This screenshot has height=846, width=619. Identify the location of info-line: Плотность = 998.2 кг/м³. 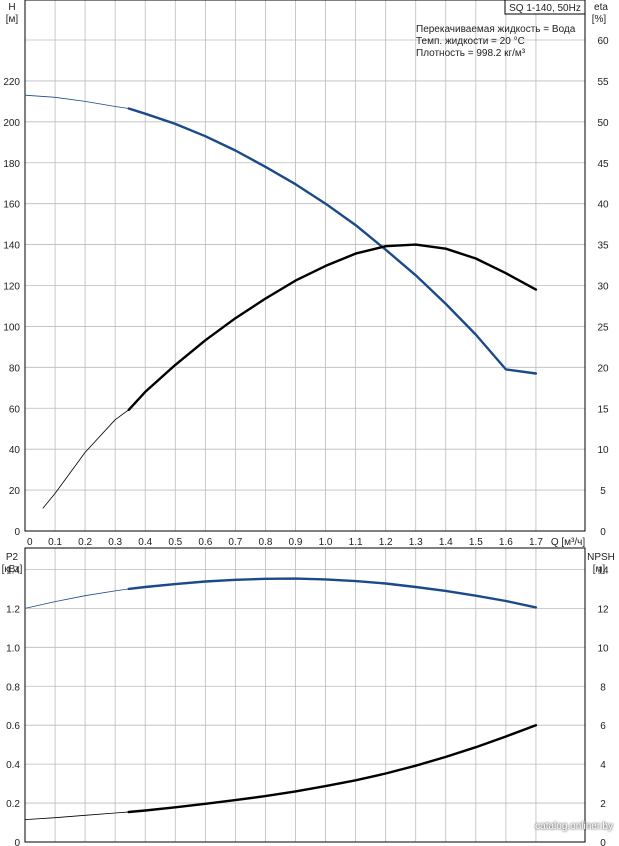
(471, 53).